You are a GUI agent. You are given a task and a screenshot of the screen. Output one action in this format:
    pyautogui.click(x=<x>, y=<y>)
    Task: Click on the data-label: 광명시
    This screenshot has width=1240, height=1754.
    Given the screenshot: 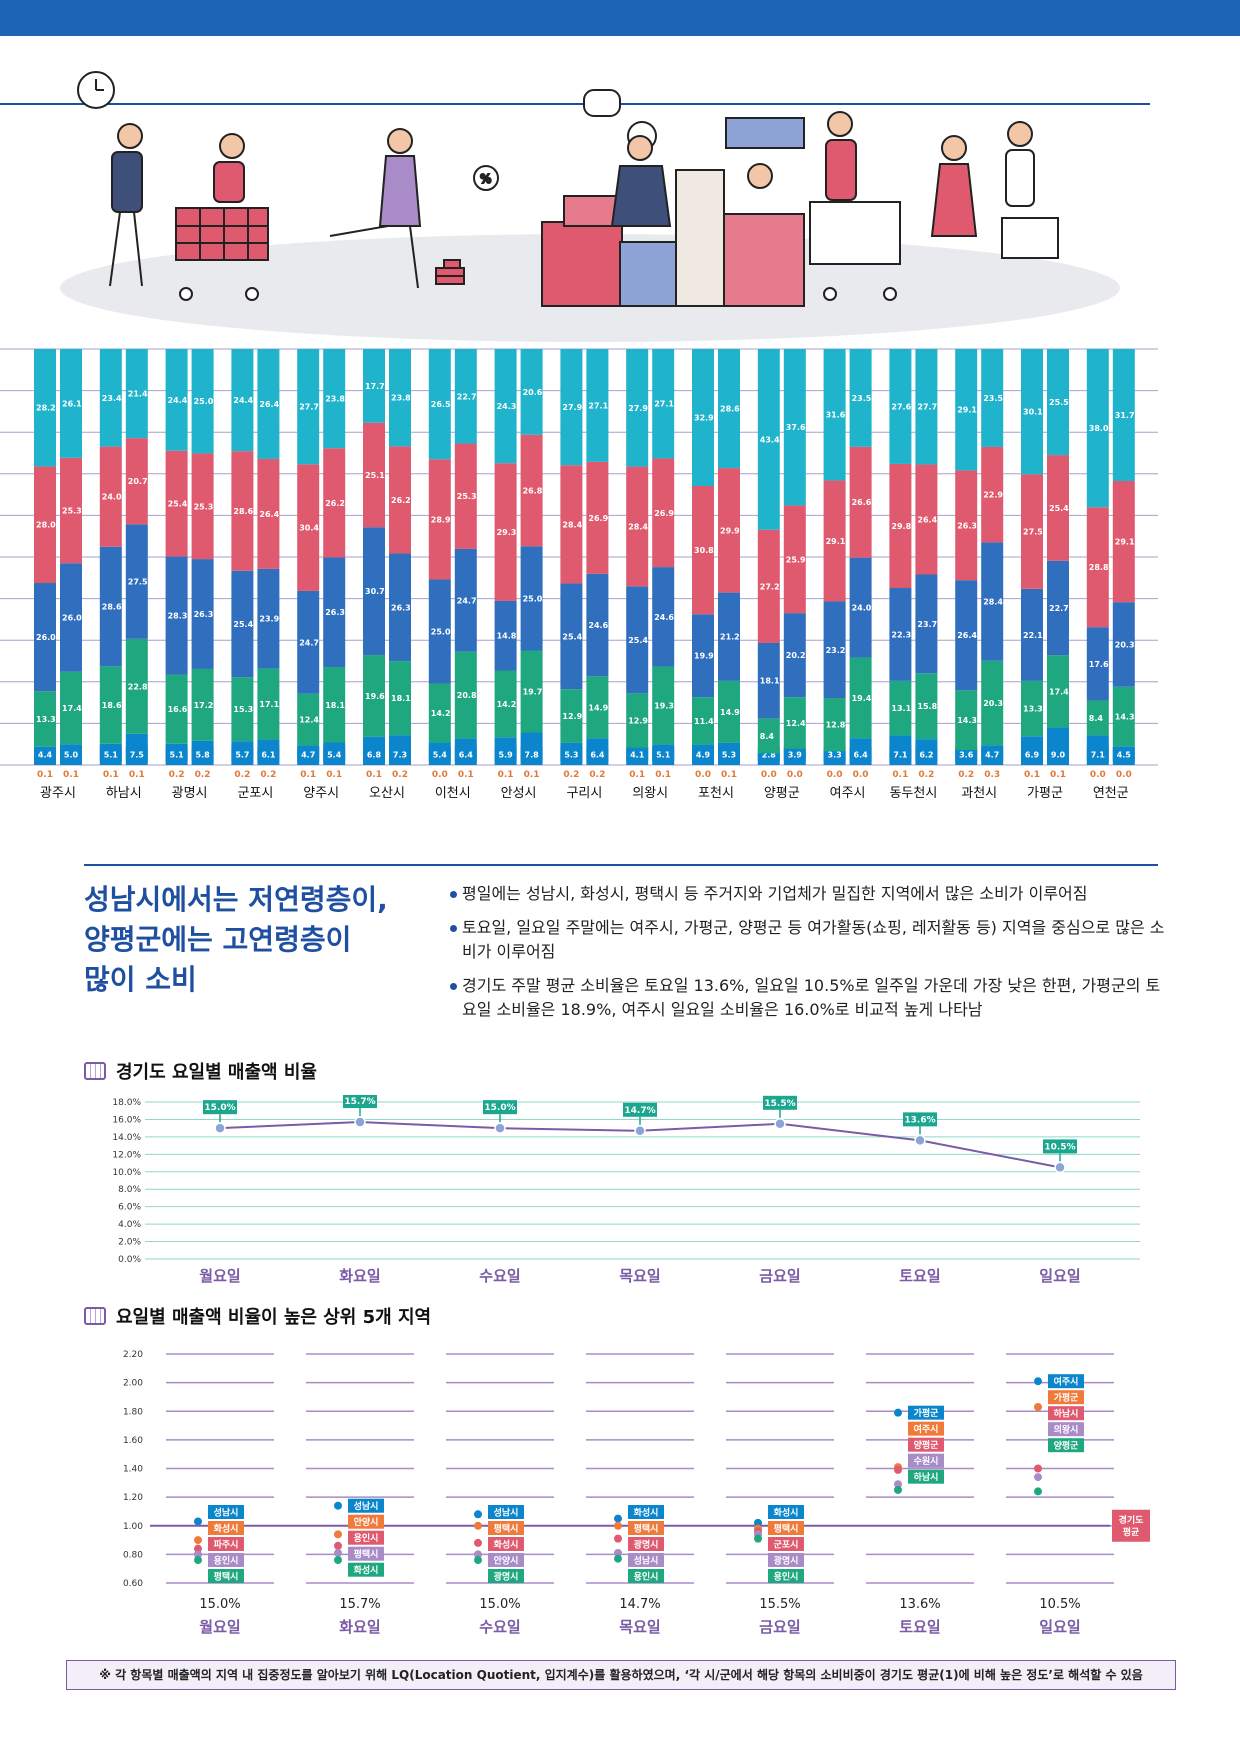 What is the action you would take?
    pyautogui.click(x=786, y=1561)
    